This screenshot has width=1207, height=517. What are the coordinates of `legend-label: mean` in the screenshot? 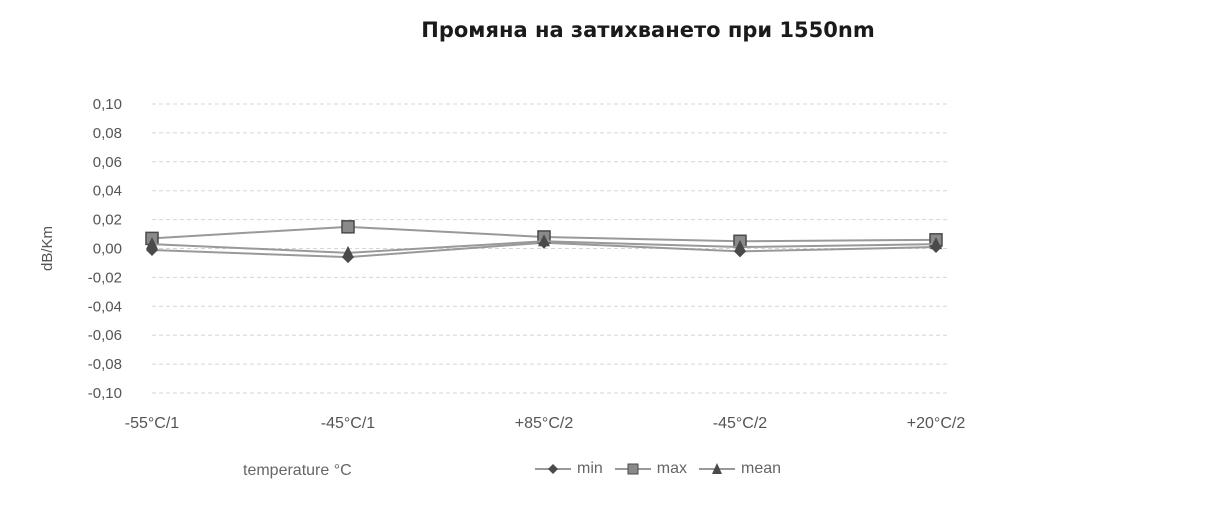 It's located at (761, 468).